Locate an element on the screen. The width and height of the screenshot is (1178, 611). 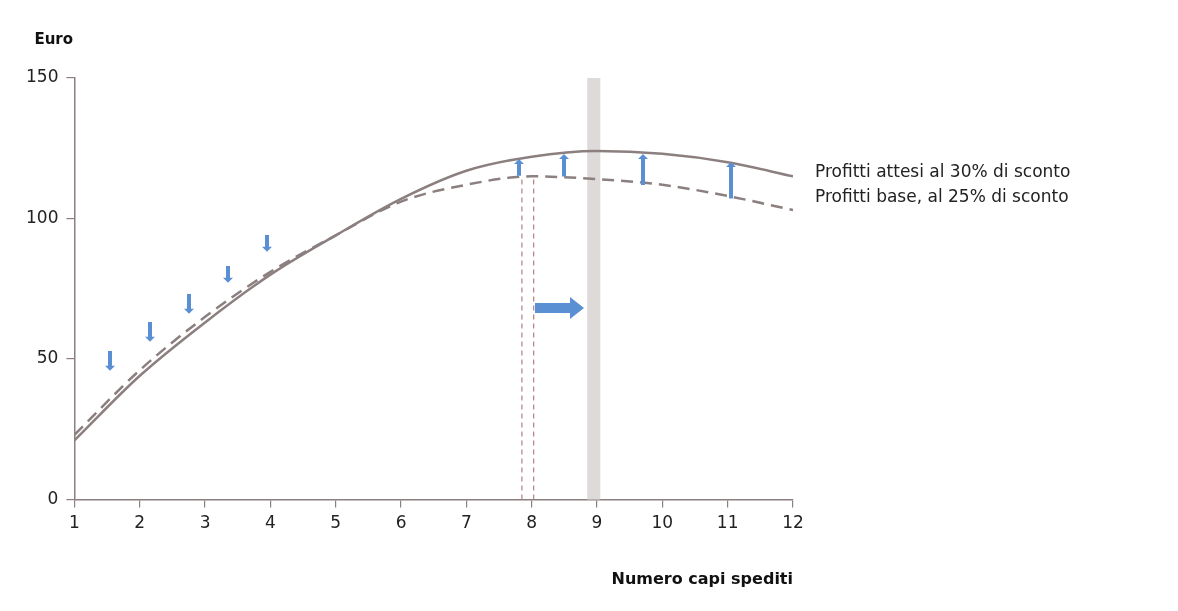
y-tick-label: 0 is located at coordinates (53, 497).